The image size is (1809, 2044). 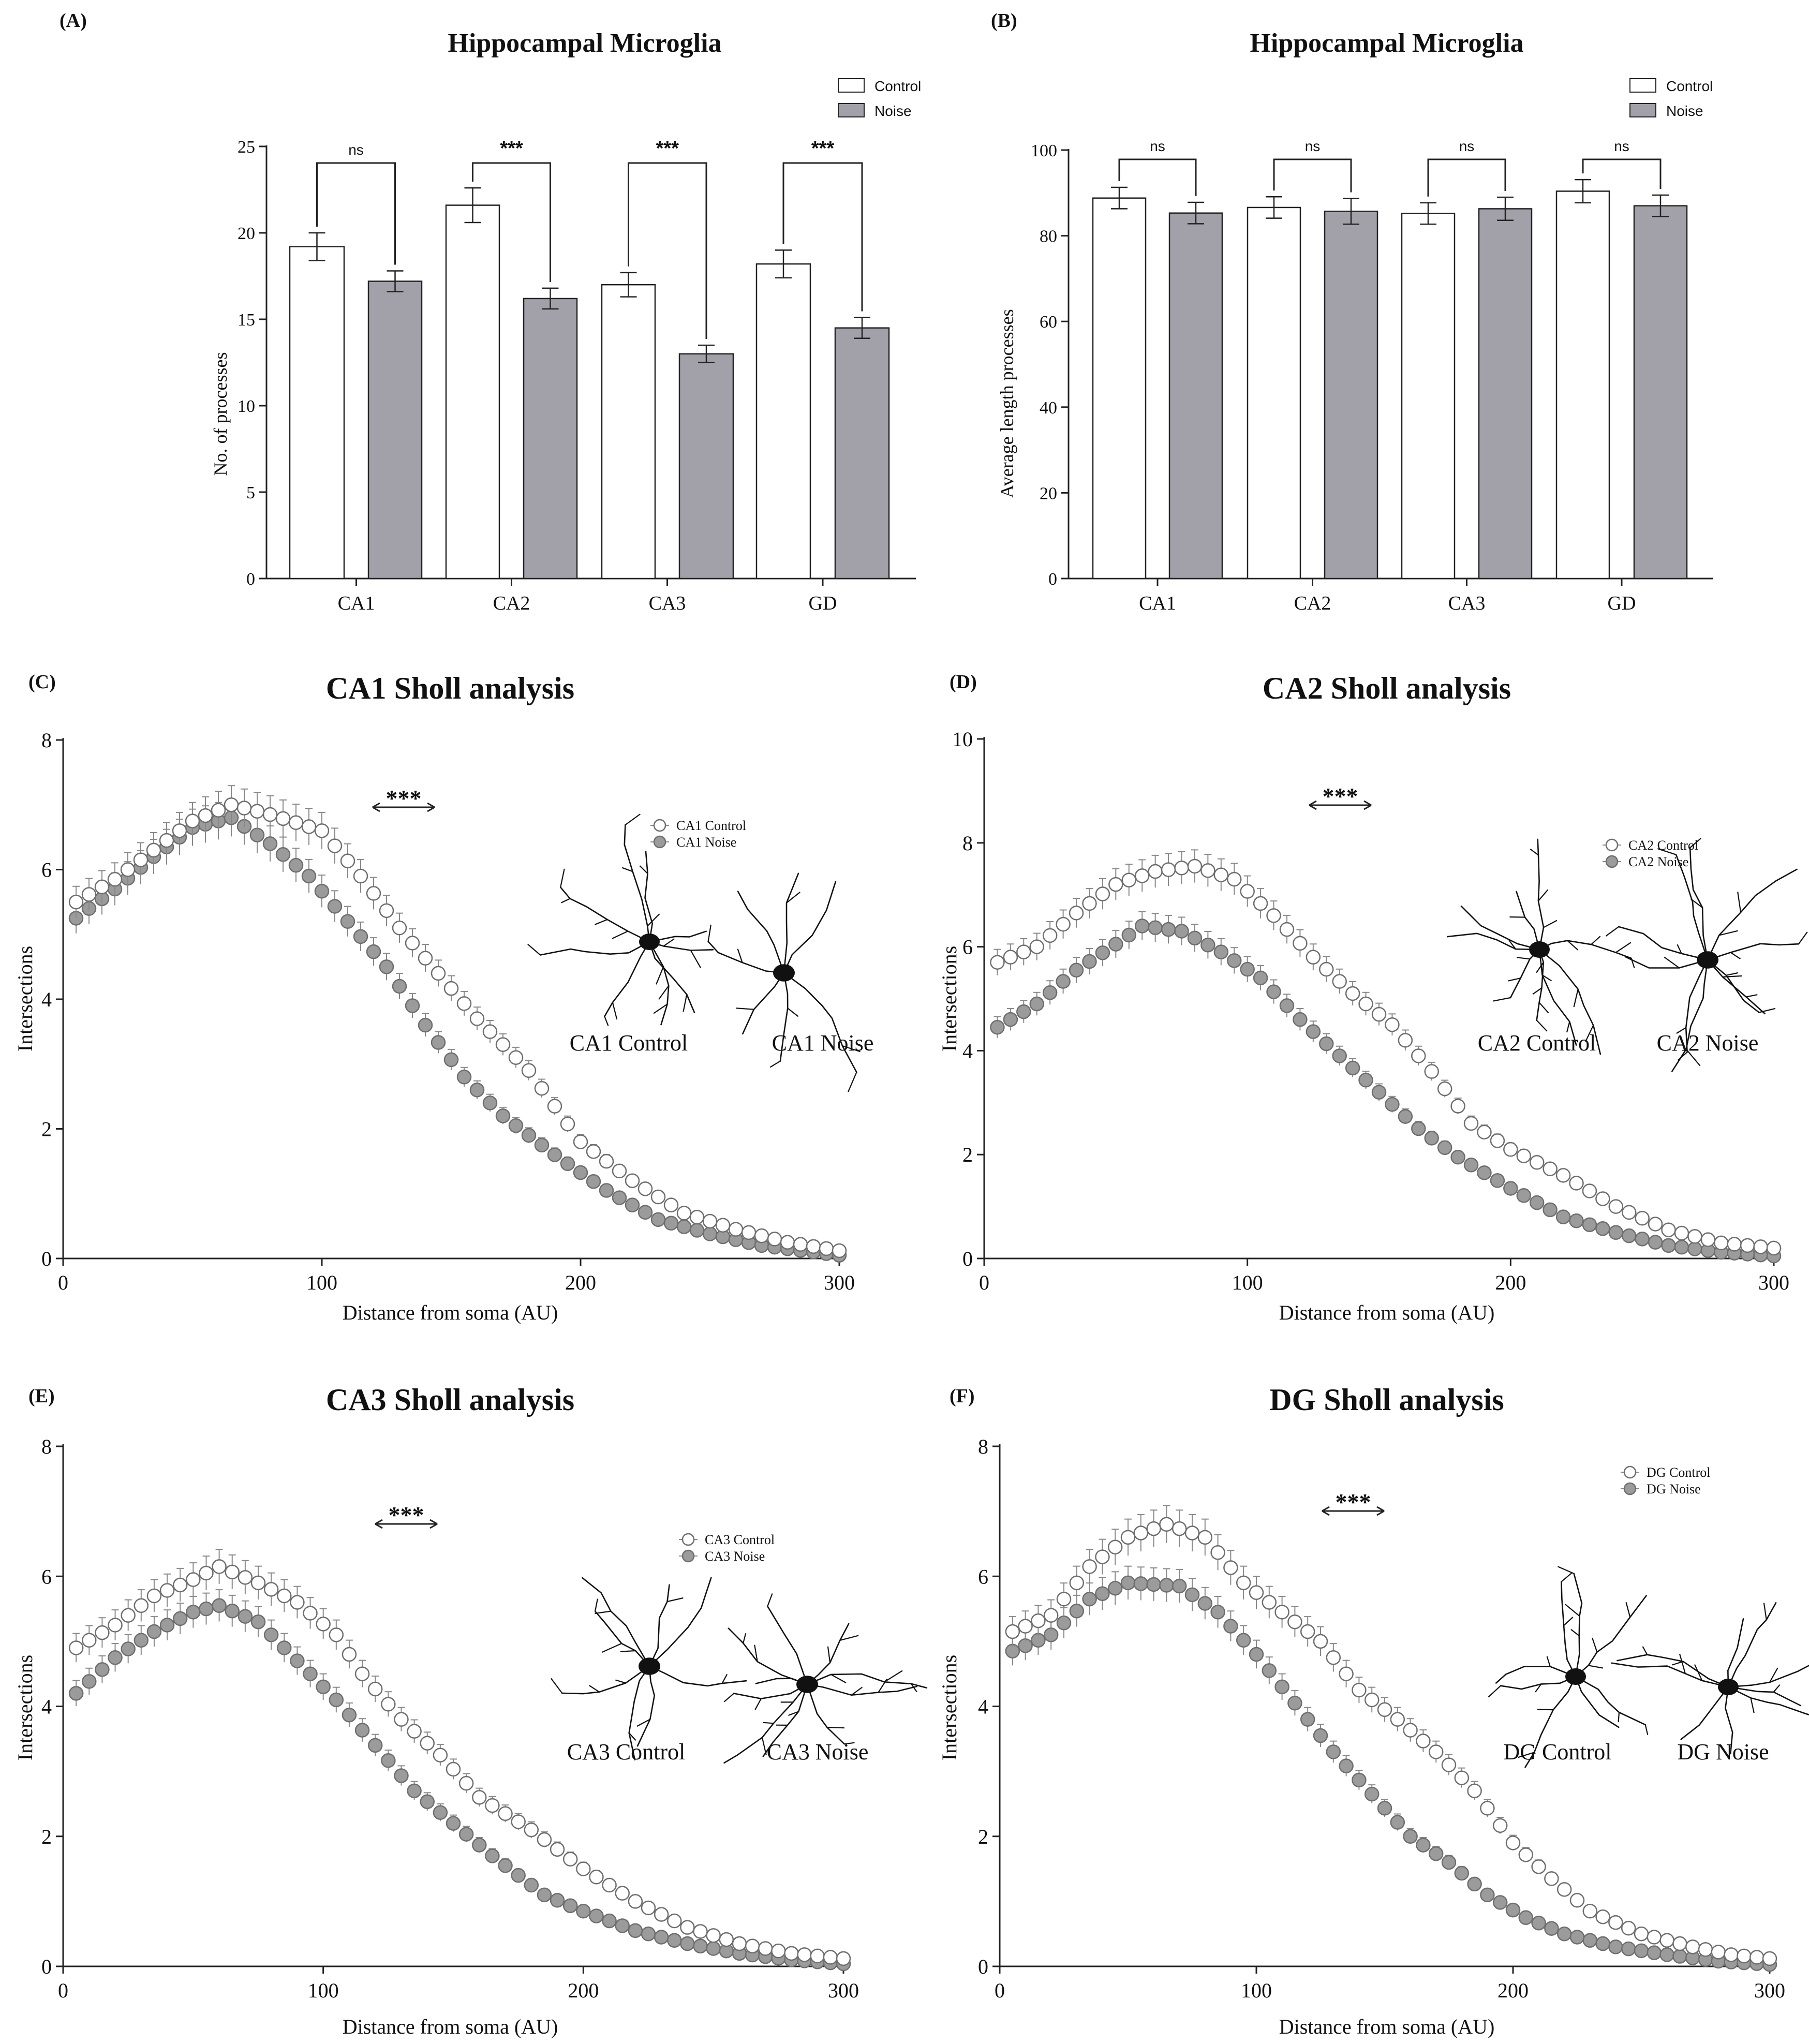 I want to click on y-tick-label: 0, so click(x=251, y=579).